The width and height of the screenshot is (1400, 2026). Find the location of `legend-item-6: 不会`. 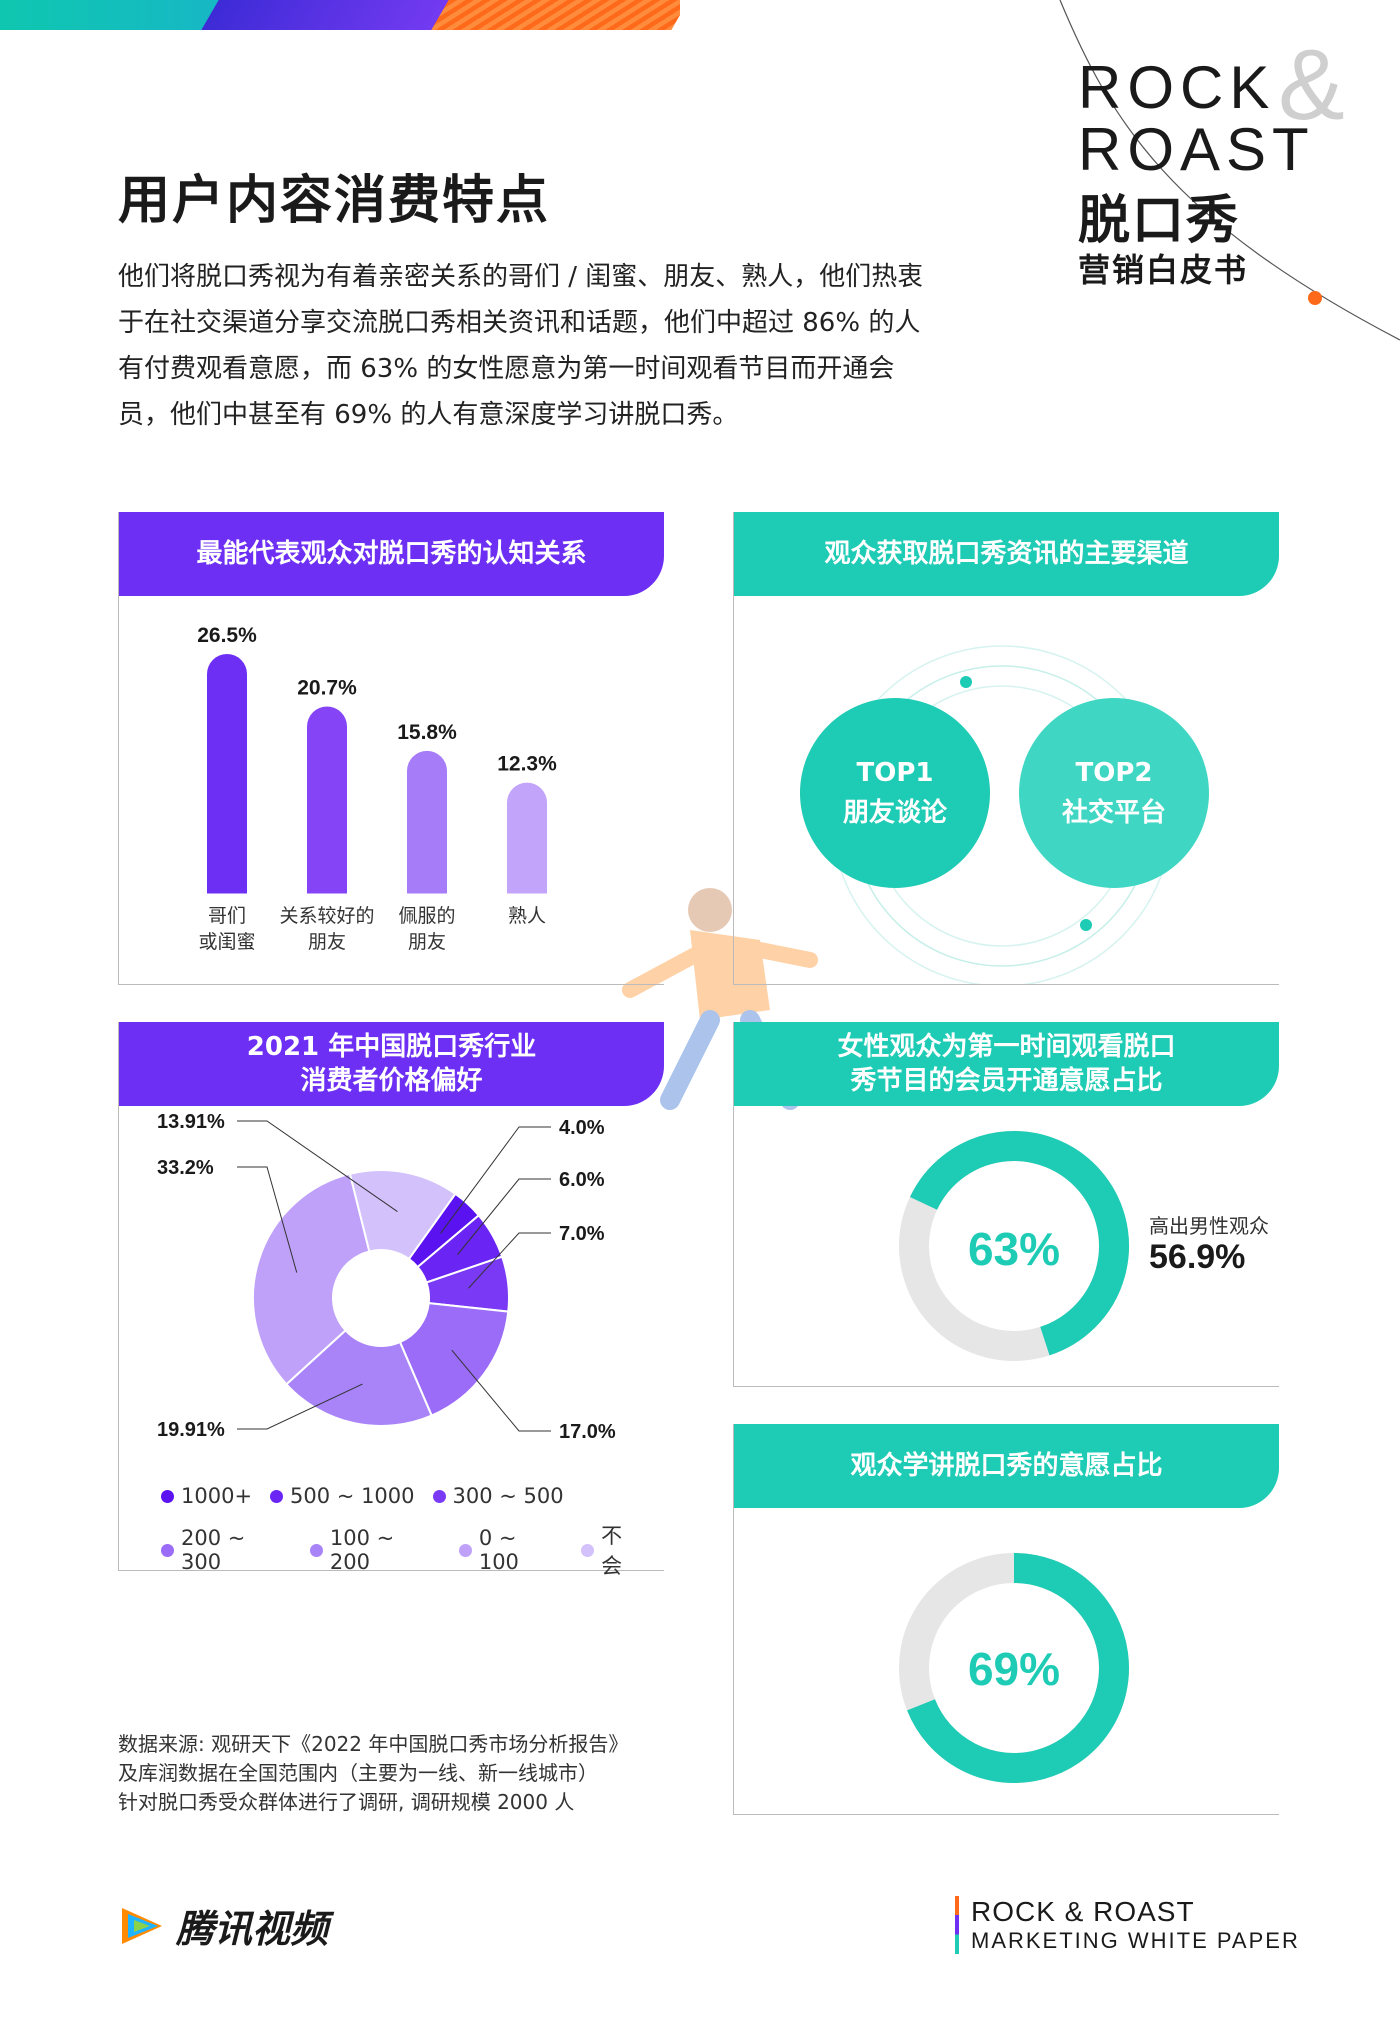

legend-item-6: 不会 is located at coordinates (612, 1550).